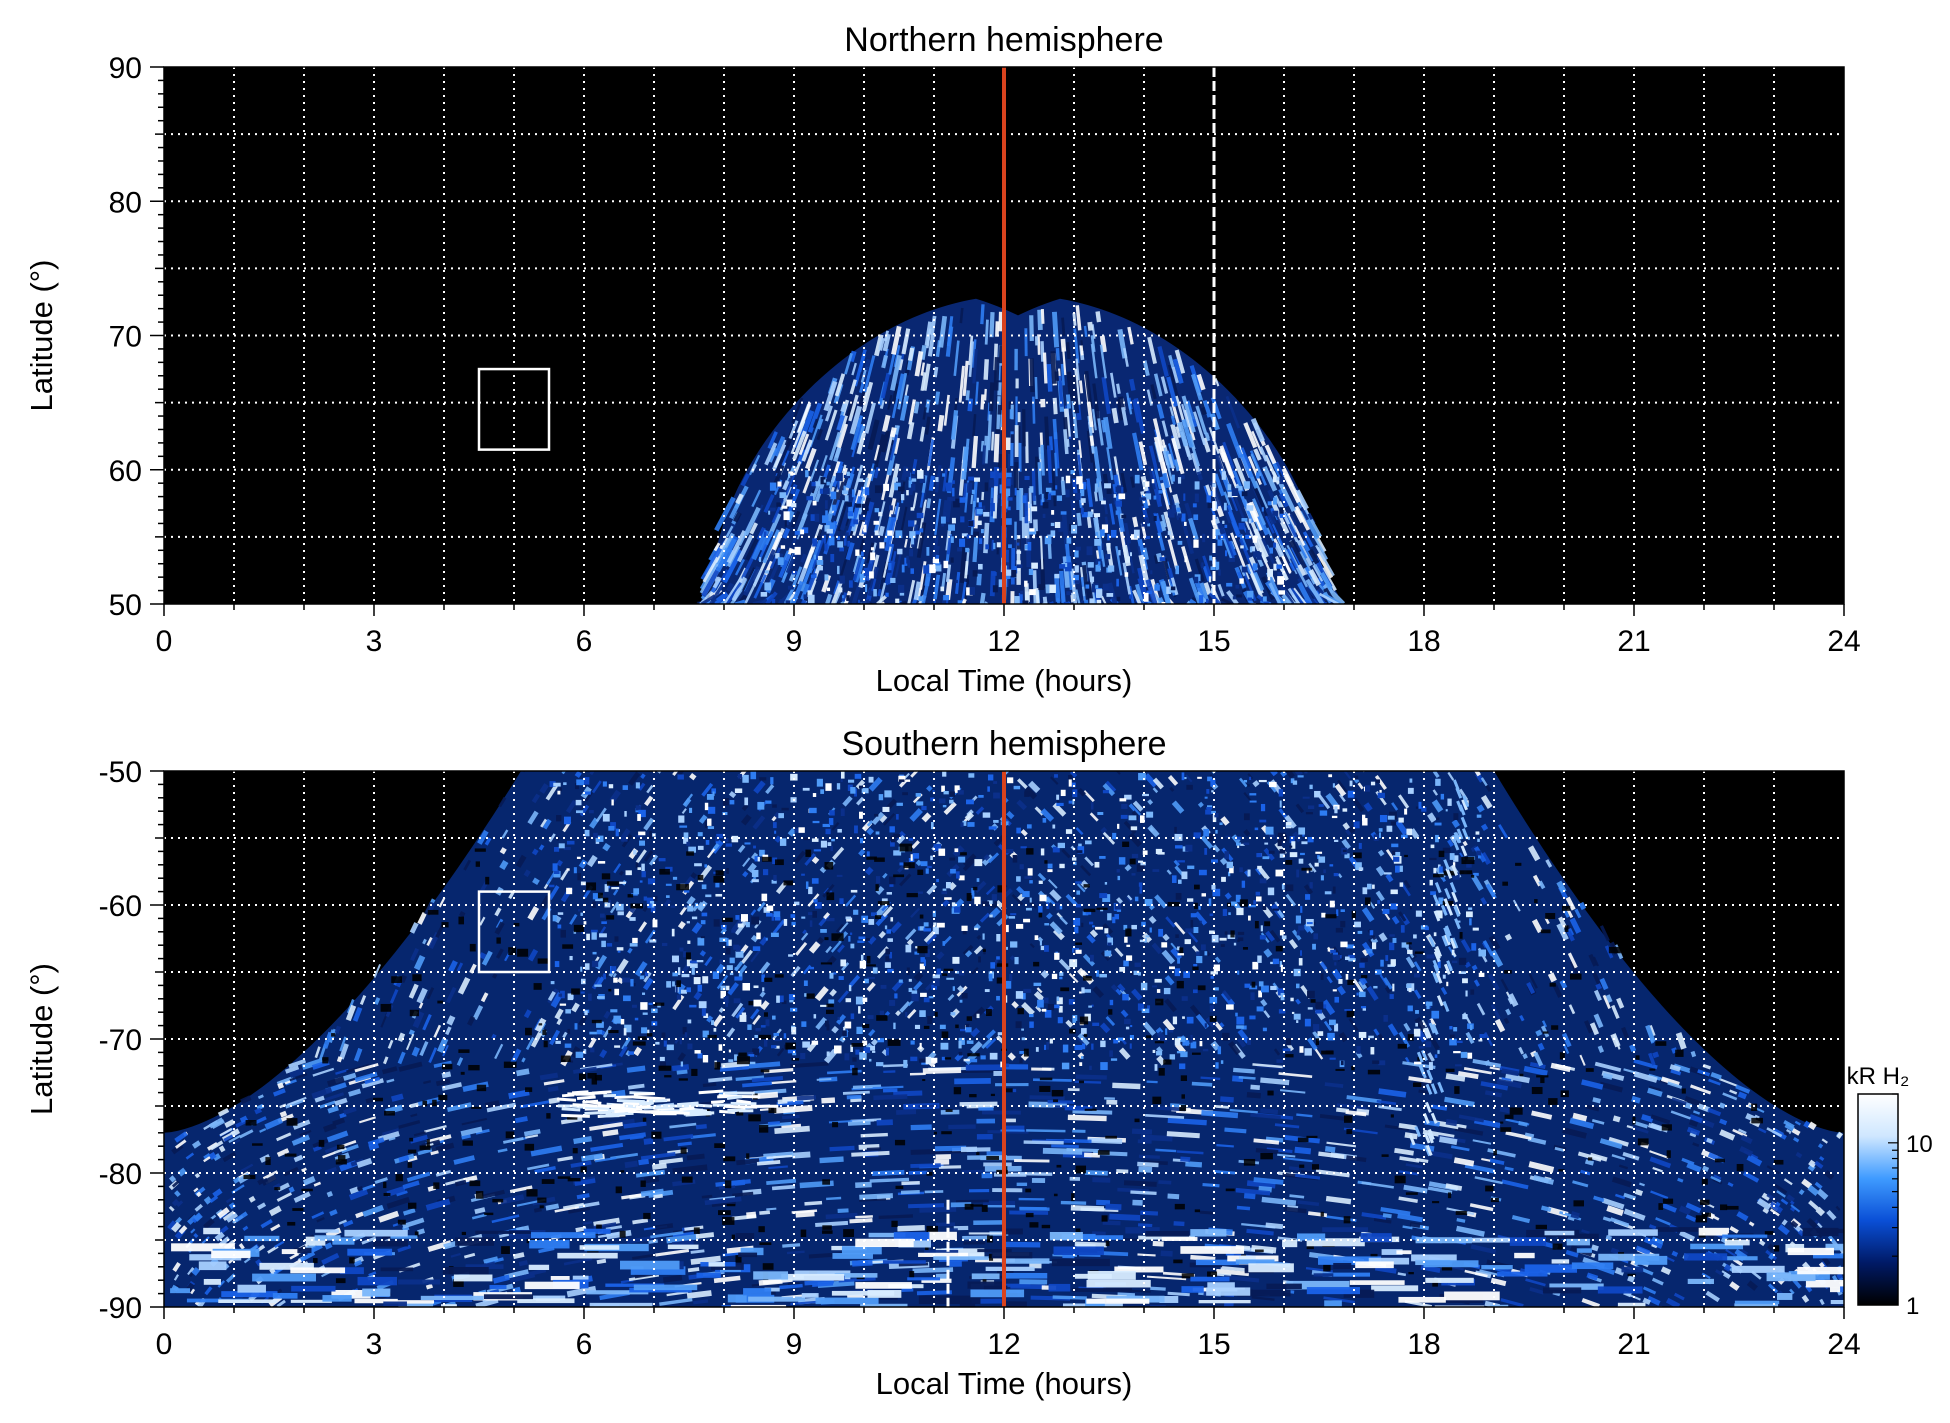  What do you see at coordinates (1003, 744) in the screenshot?
I see `panel-title: Southern hemisphere` at bounding box center [1003, 744].